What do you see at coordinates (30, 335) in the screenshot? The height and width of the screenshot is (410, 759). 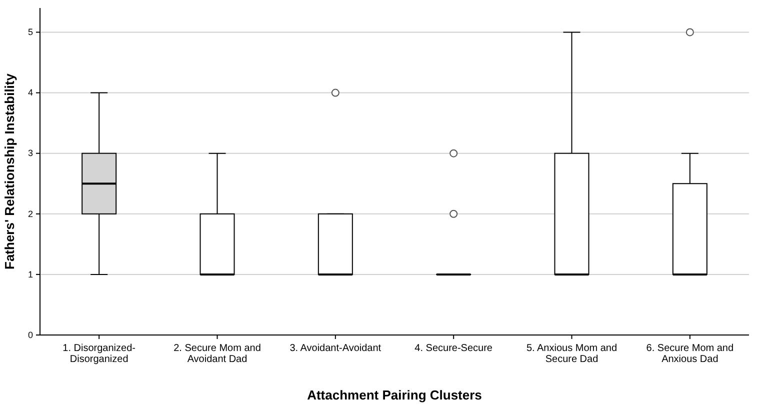 I see `y-tick-label: 0` at bounding box center [30, 335].